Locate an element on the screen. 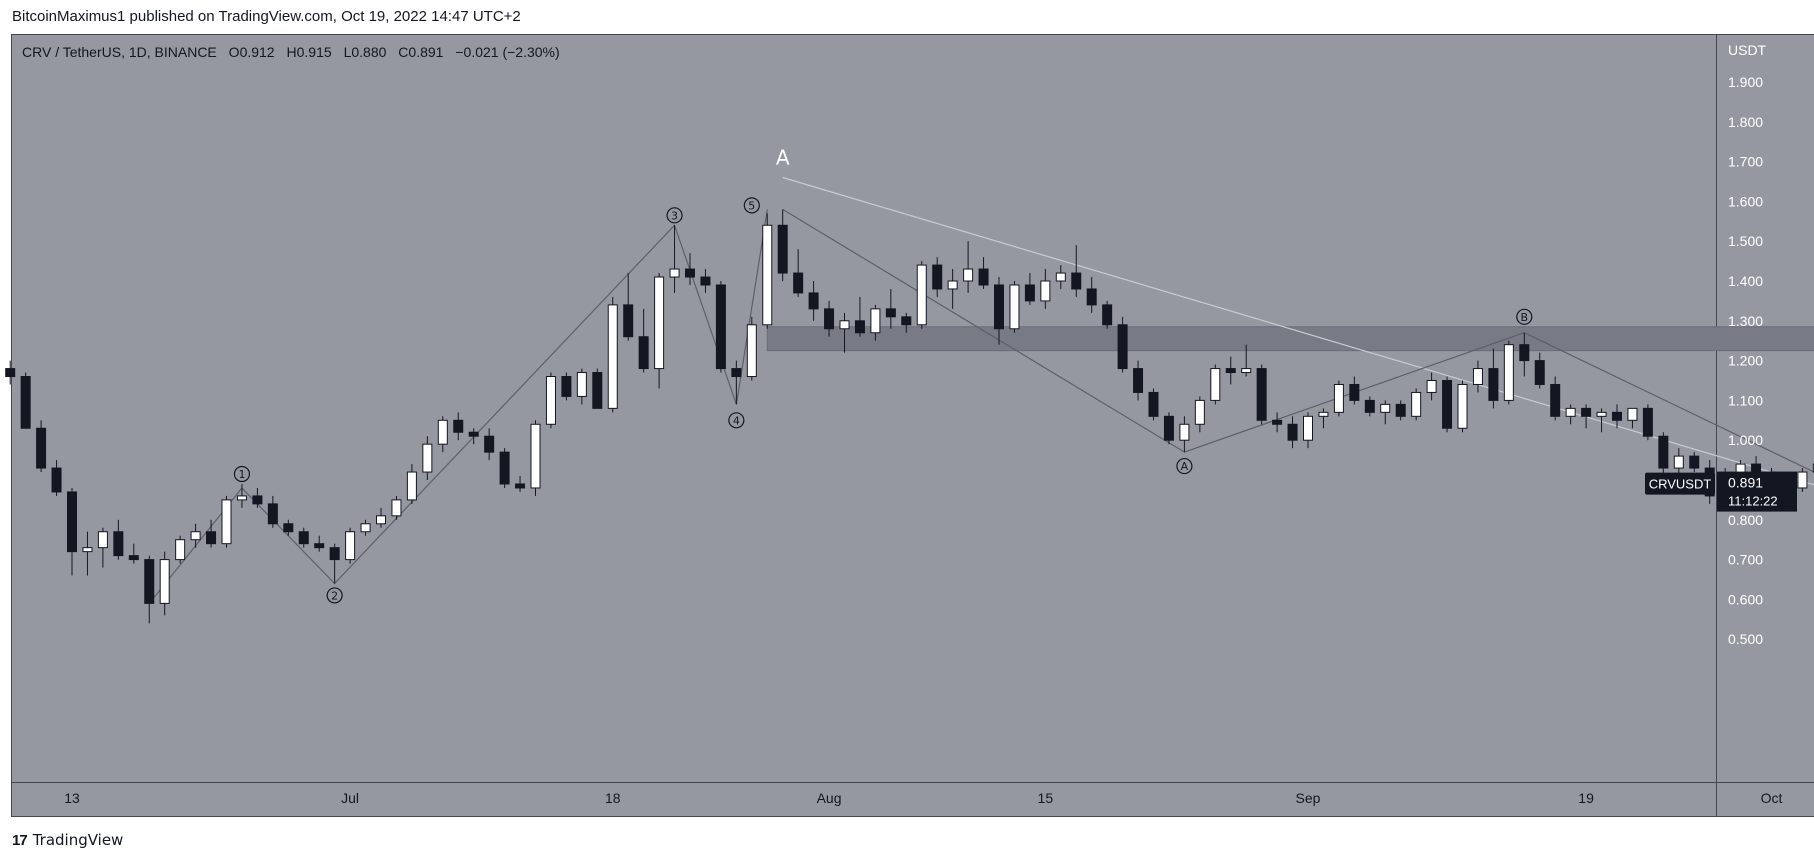 The width and height of the screenshot is (1814, 861). brand-name: TradingView is located at coordinates (78, 840).